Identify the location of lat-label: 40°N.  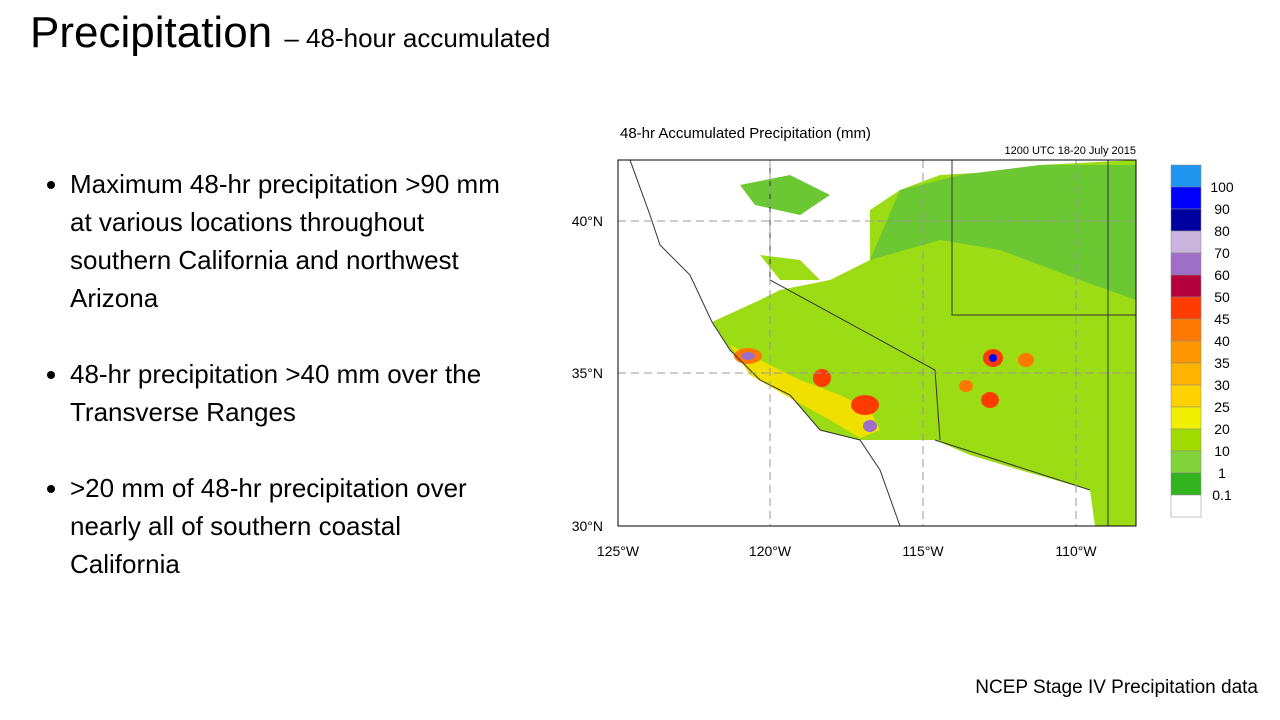
(587, 221).